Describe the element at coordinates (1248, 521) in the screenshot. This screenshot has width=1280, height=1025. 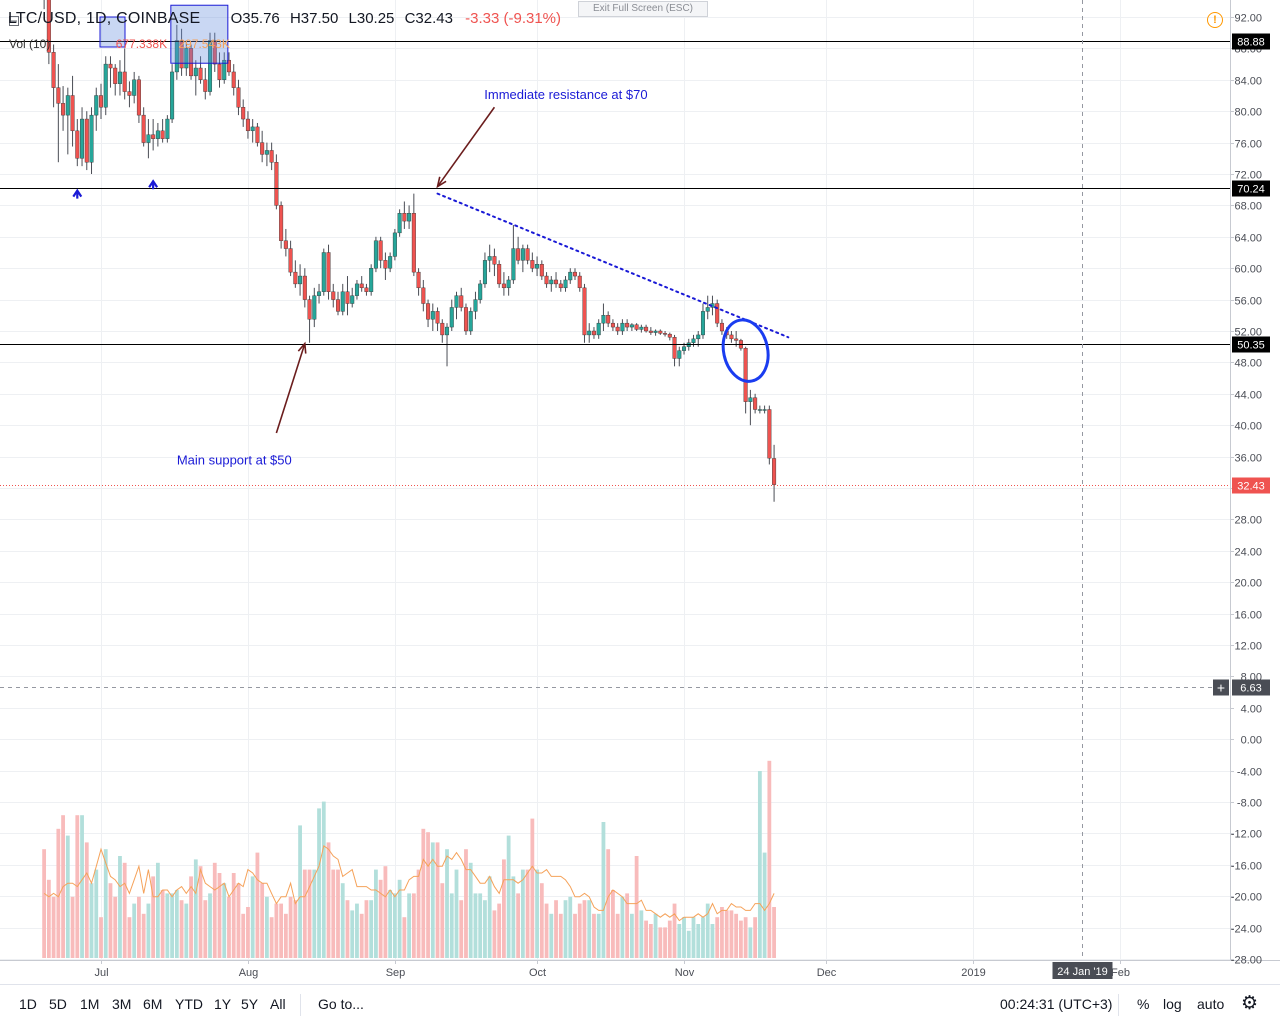
I see `price-tick-label: 28.00` at that location.